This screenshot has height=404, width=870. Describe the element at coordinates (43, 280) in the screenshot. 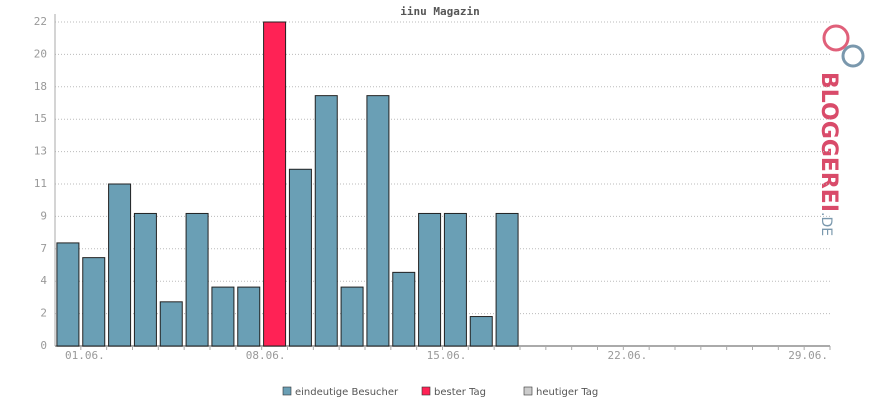

I see `y-tick-label: 4` at that location.